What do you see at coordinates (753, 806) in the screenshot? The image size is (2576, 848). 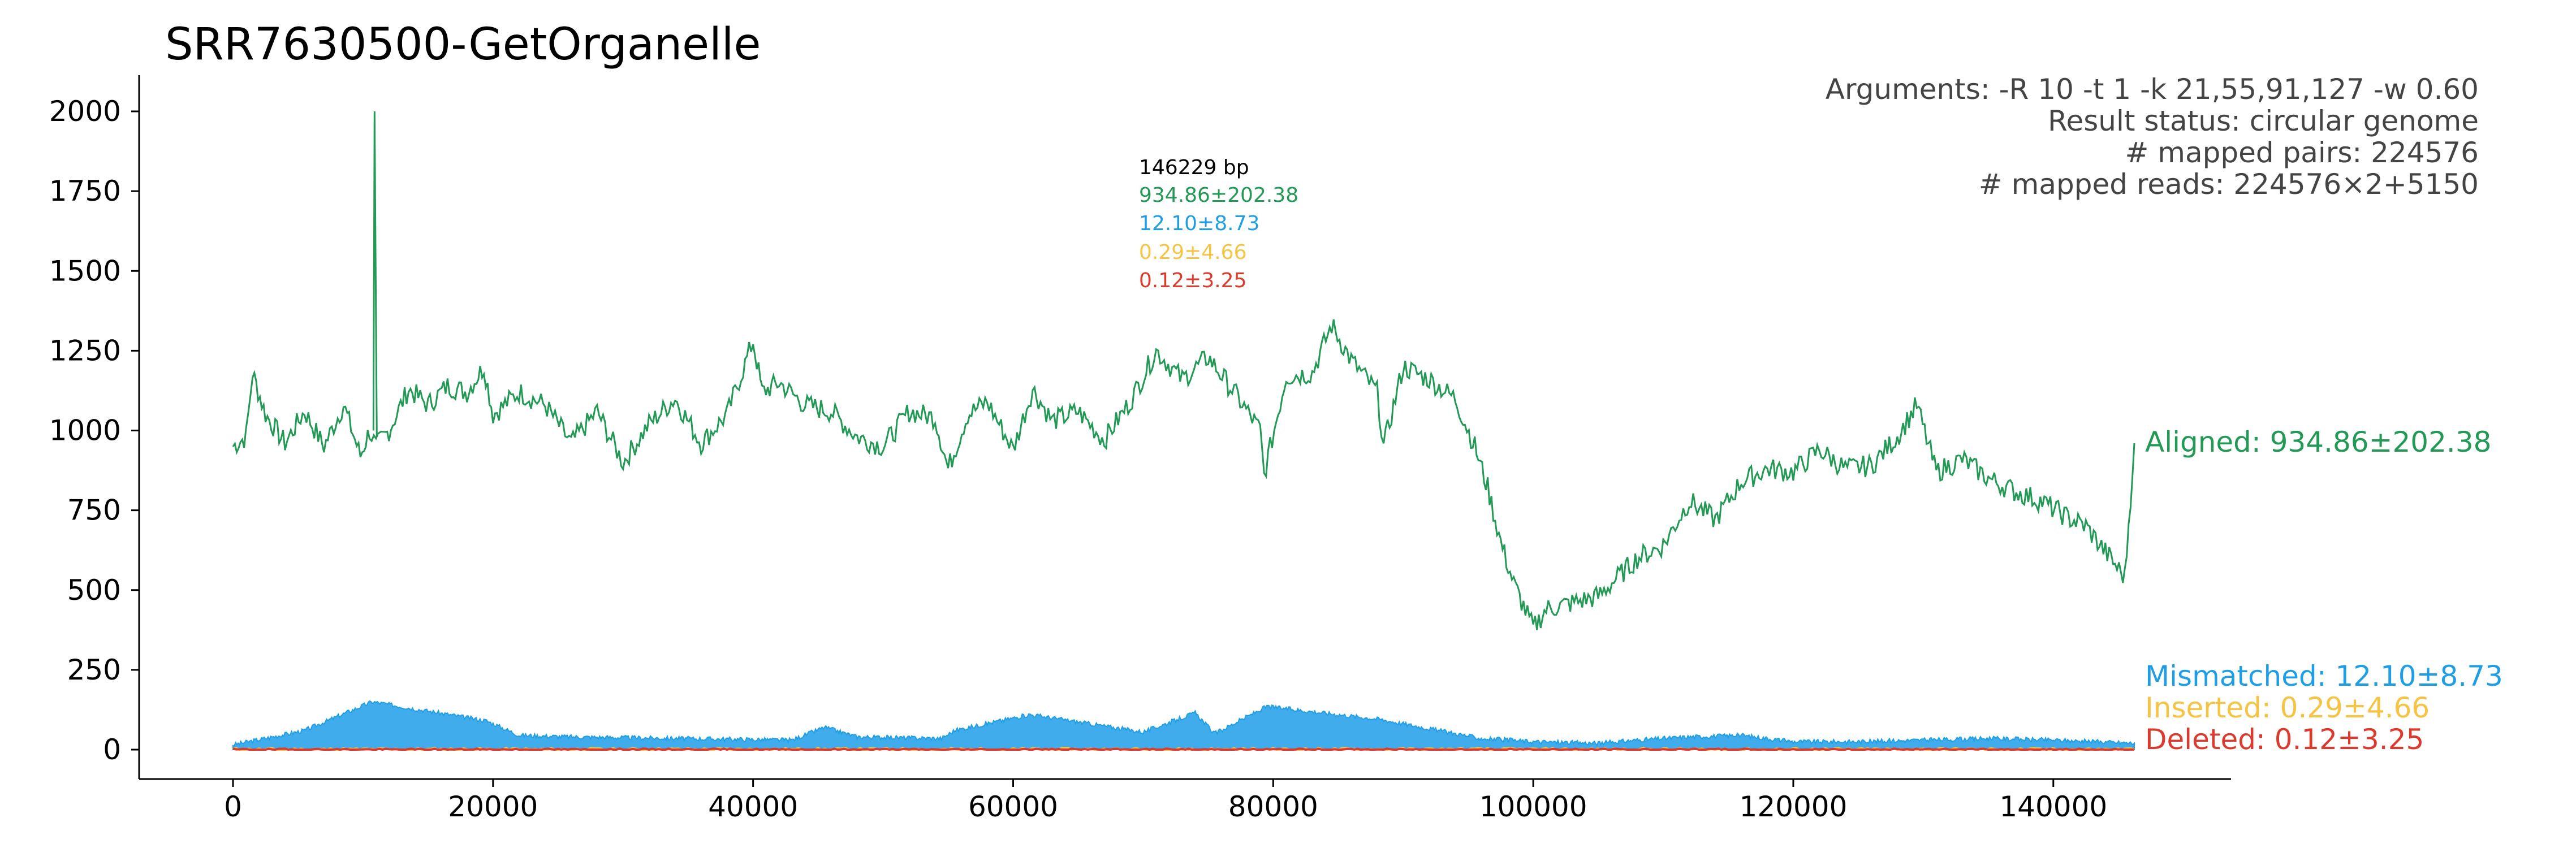 I see `x-tick-label: 40000` at bounding box center [753, 806].